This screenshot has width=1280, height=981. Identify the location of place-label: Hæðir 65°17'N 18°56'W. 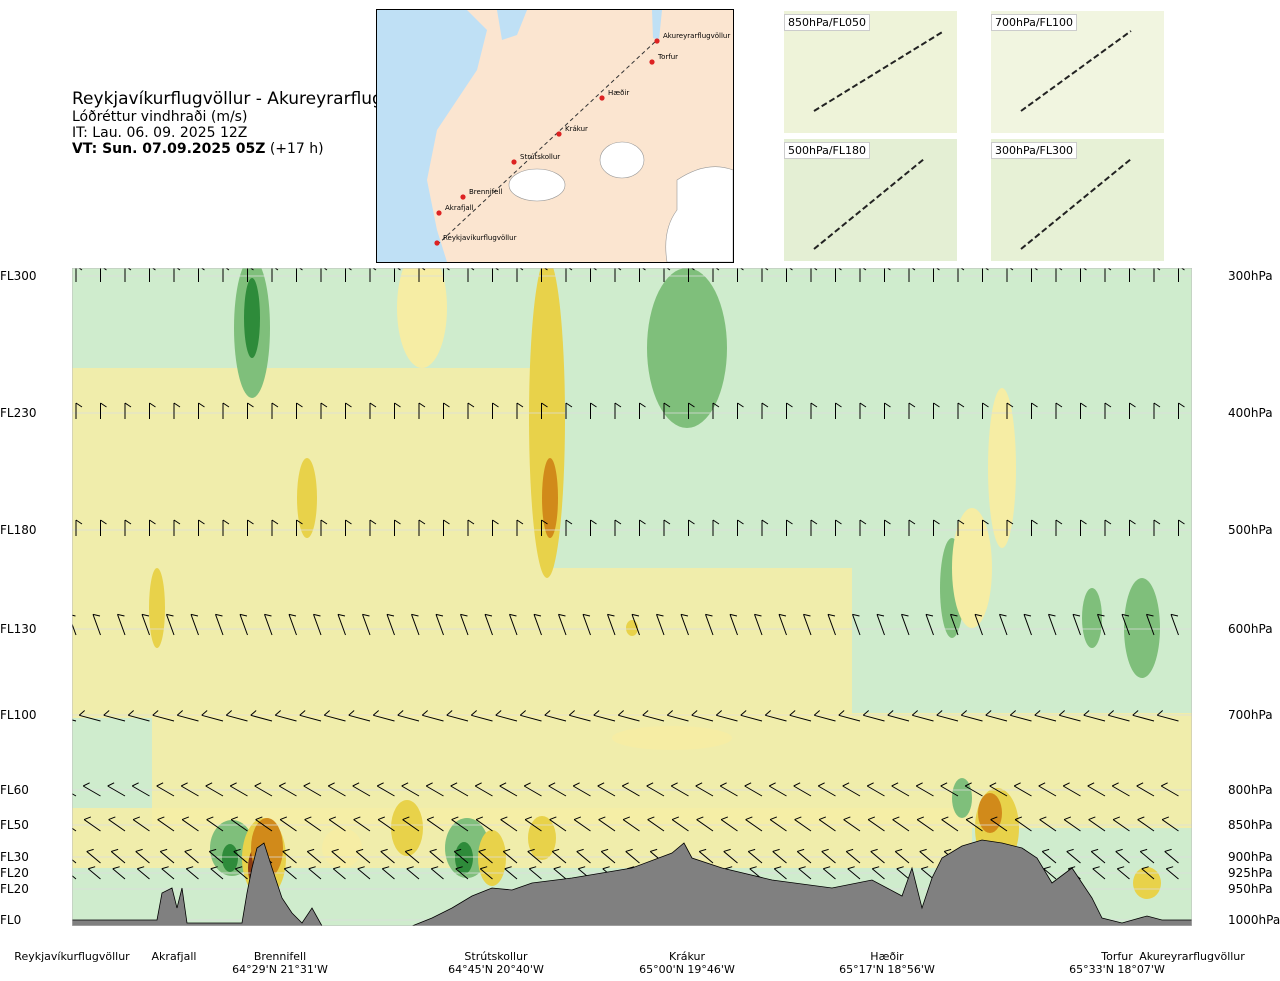
(887, 963).